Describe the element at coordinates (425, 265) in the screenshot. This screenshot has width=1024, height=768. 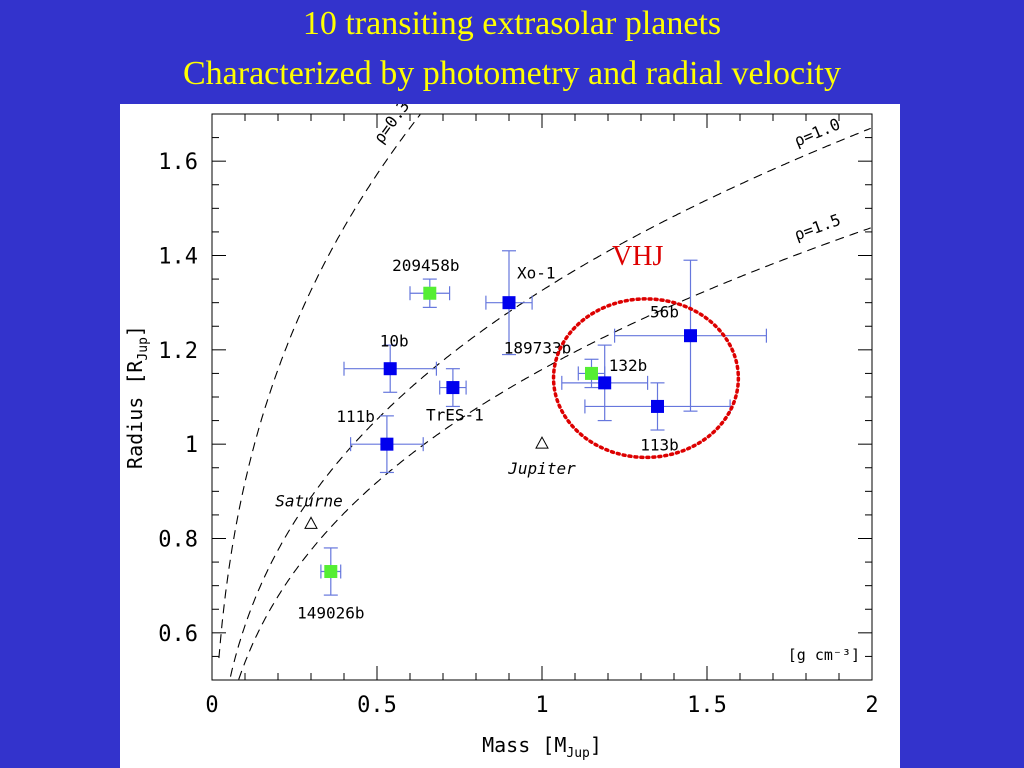
I see `planet-label: 209458b` at that location.